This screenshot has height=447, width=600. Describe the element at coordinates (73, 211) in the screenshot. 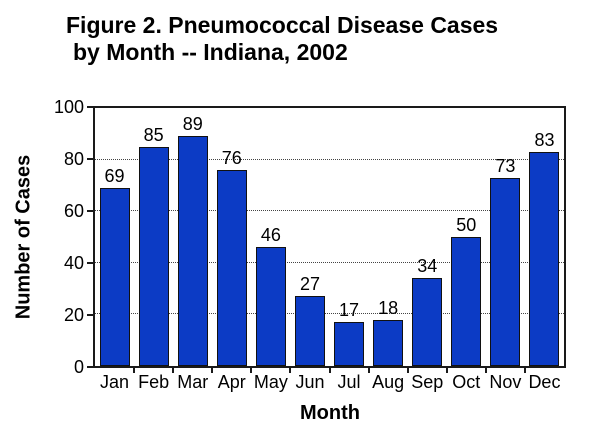

I see `y-tick-label-60: 60` at that location.